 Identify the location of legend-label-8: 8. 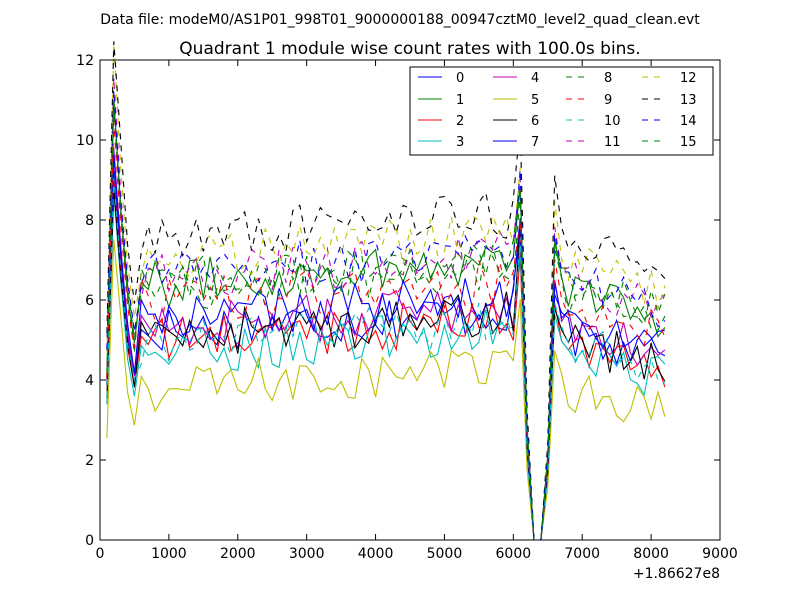
(608, 78).